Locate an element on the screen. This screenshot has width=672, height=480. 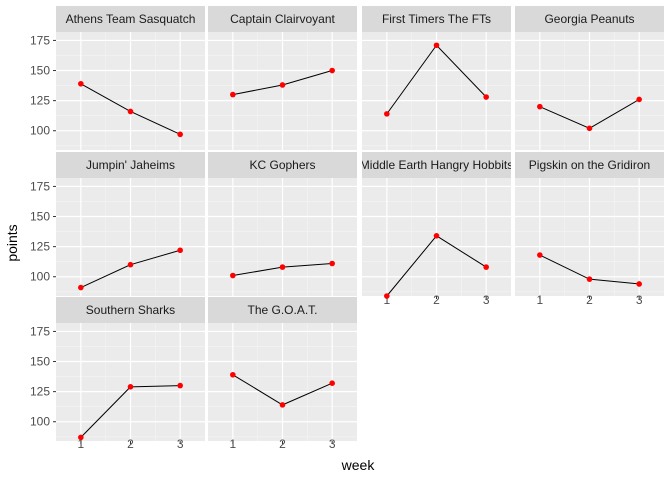
facet-strip-label: The G.O.A.T. is located at coordinates (282, 310).